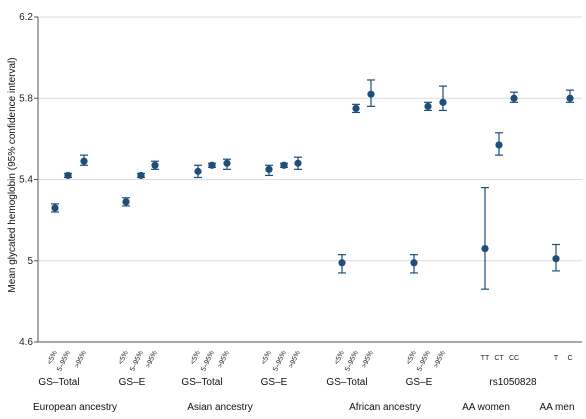 The image size is (586, 419). Describe the element at coordinates (75, 407) in the screenshot. I see `ancestry-label: European ancestry` at that location.